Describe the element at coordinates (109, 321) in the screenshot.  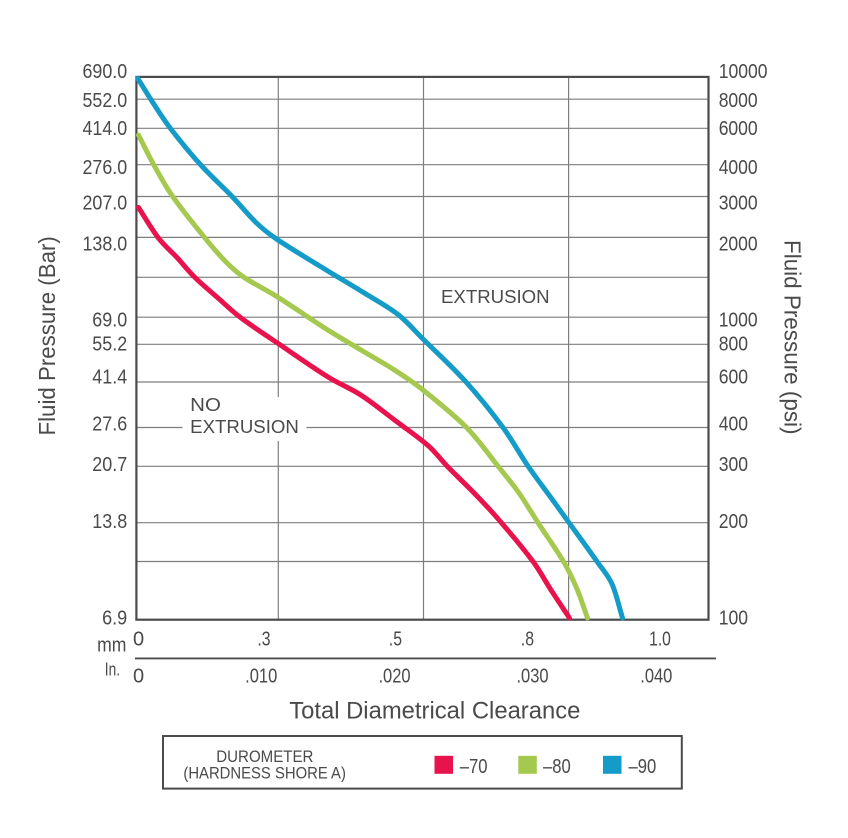
I see `svg-text: 69.0` at that location.